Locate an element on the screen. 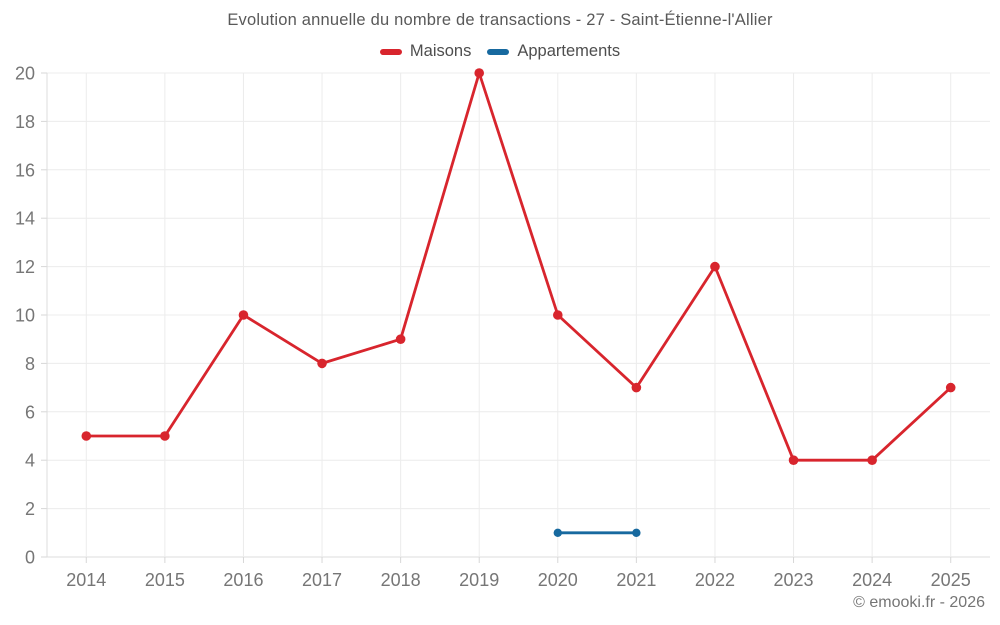 This screenshot has height=625, width=1000. data-point-maisons-2021 is located at coordinates (636, 387).